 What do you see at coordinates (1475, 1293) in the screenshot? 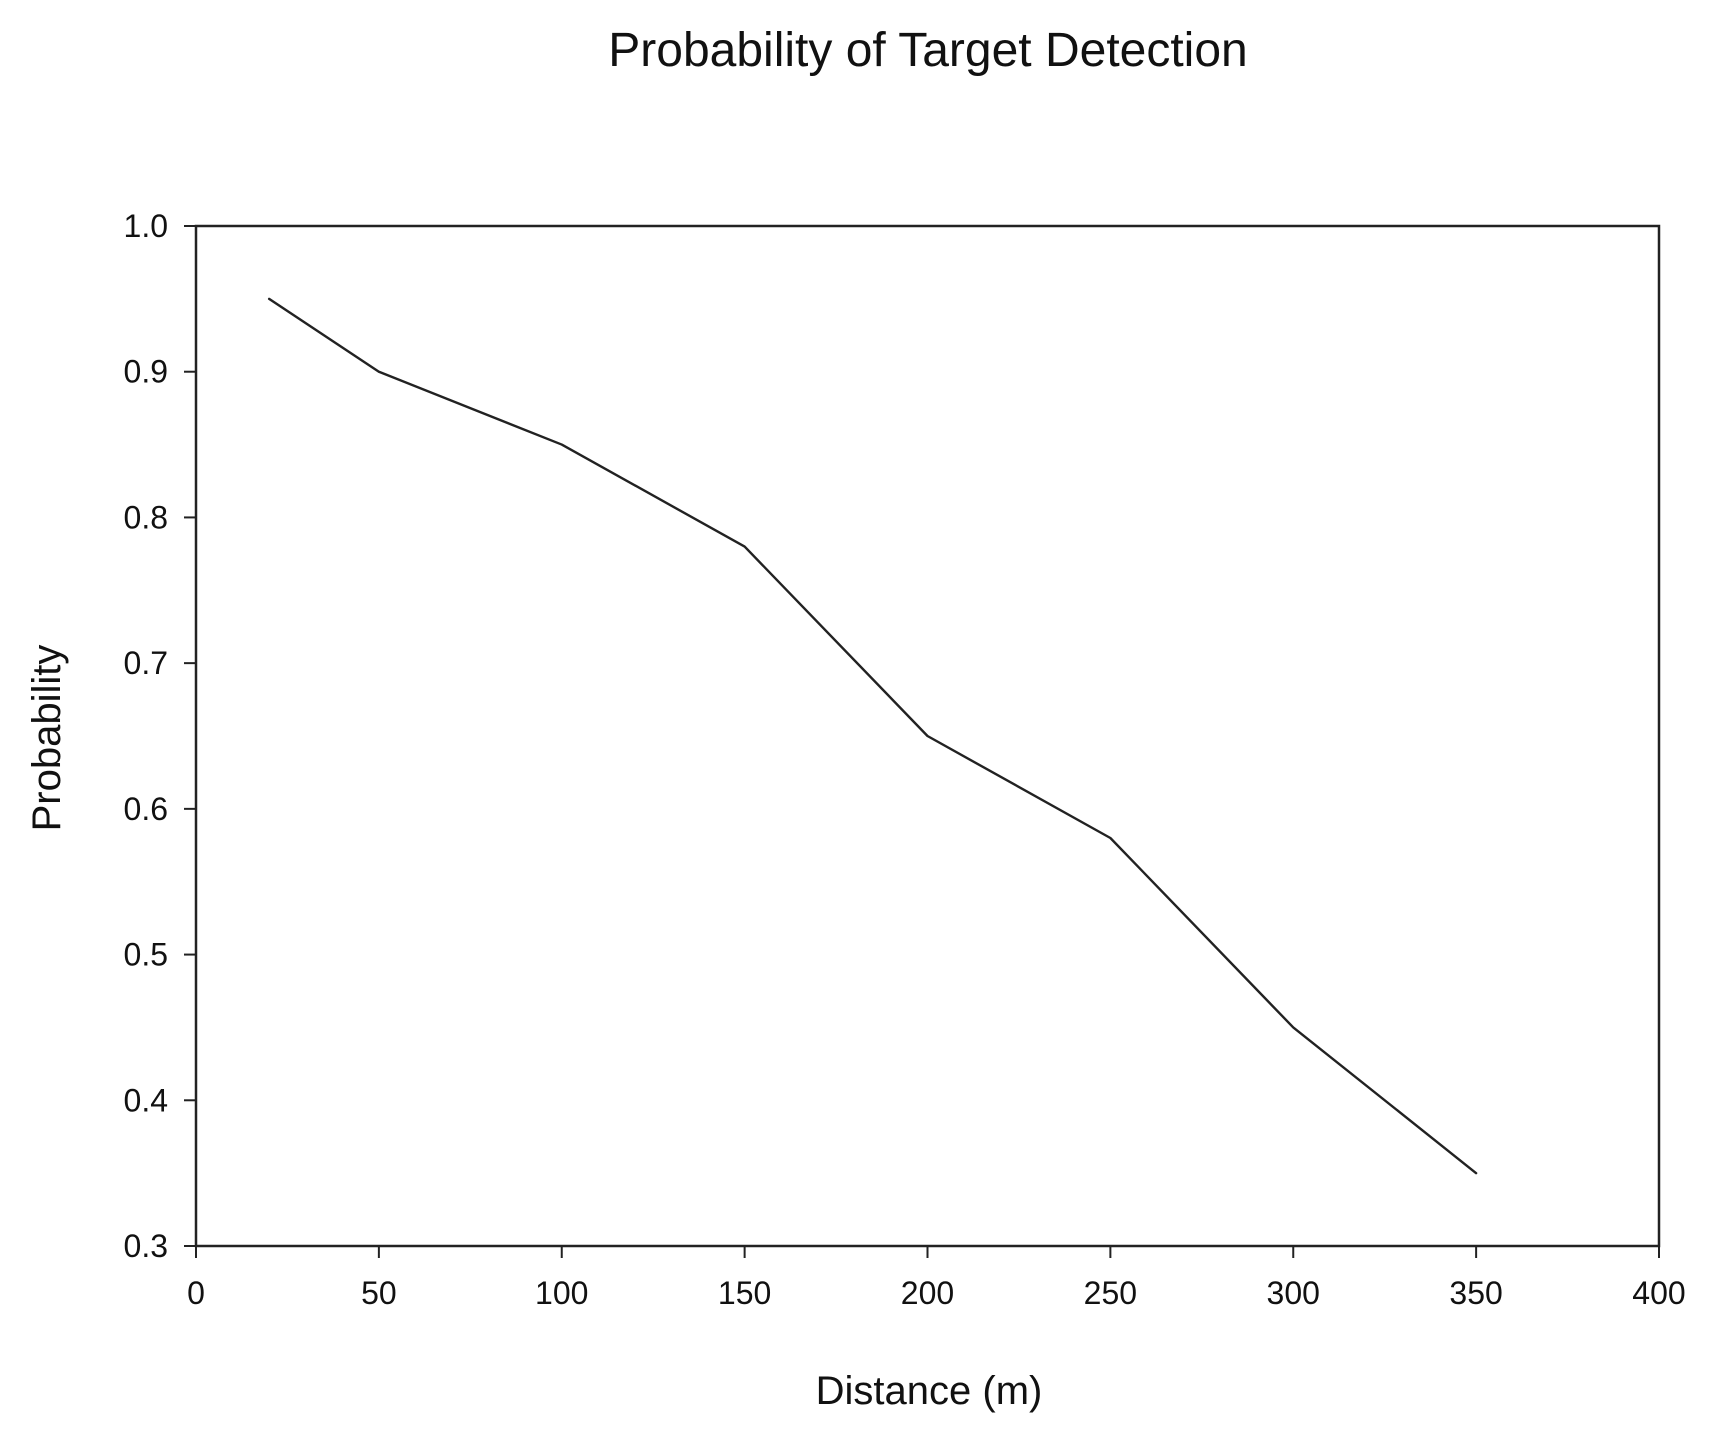
I see `x-tick-label: 350` at bounding box center [1475, 1293].